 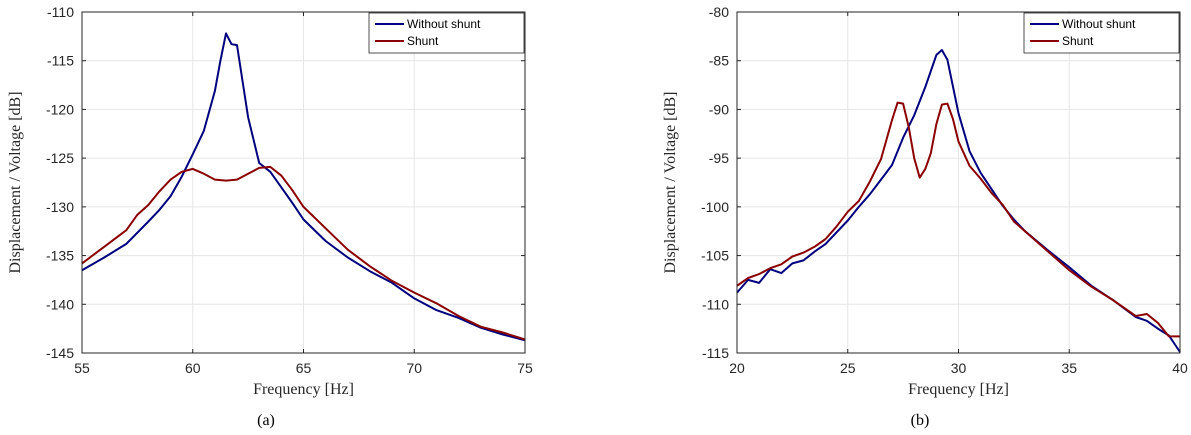 I want to click on x-tick-label: 65, so click(x=304, y=368).